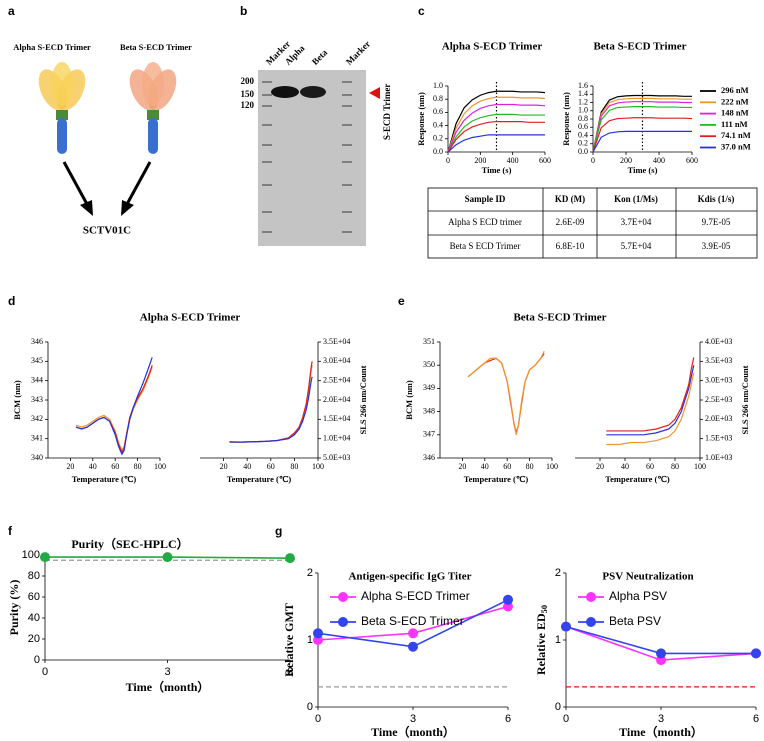 This screenshot has width=764, height=741. I want to click on table-cell: Alpha S ECD trimer, so click(485, 222).